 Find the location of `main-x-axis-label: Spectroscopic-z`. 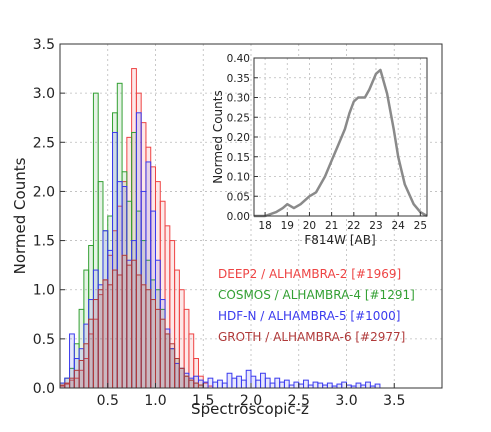

main-x-axis-label: Spectroscopic-z is located at coordinates (250, 409).